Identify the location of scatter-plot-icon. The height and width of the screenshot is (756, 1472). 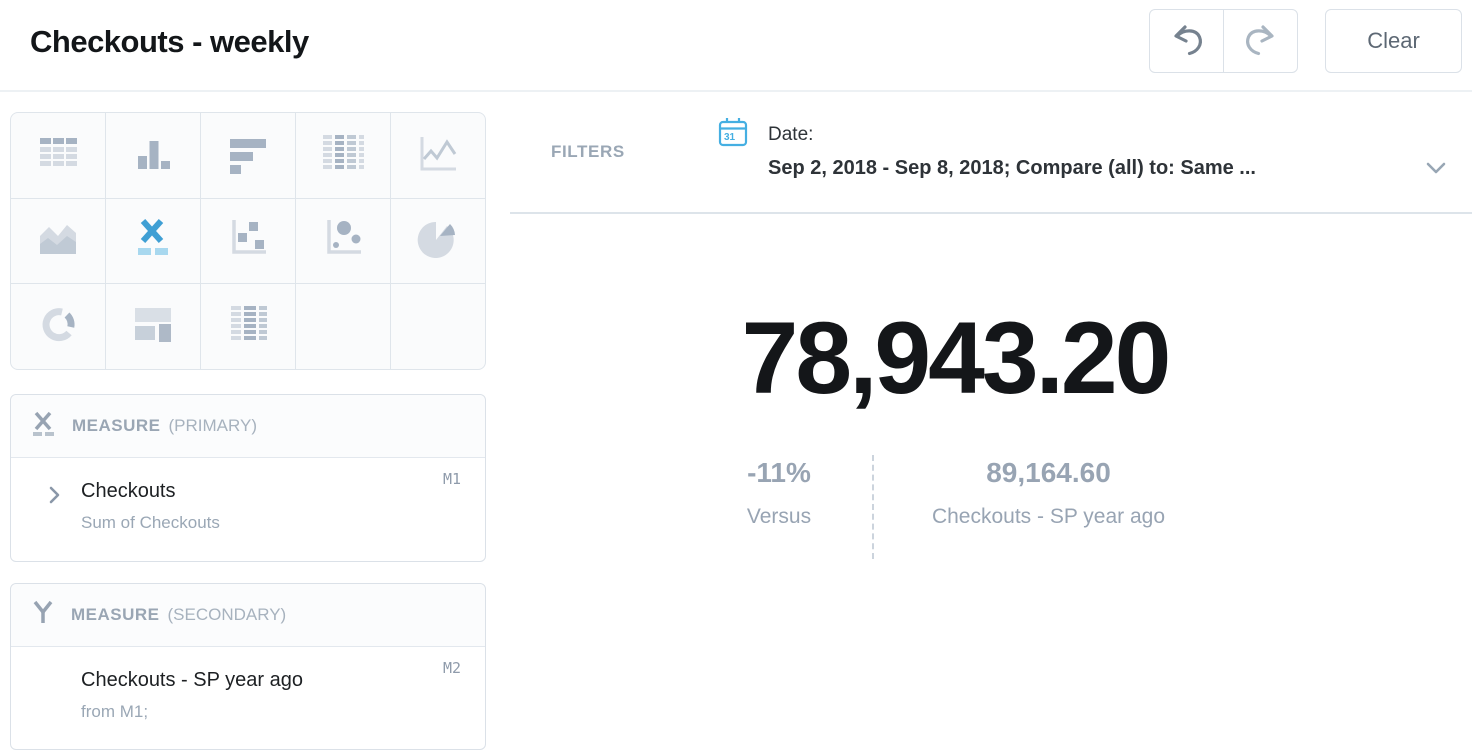
(248, 240).